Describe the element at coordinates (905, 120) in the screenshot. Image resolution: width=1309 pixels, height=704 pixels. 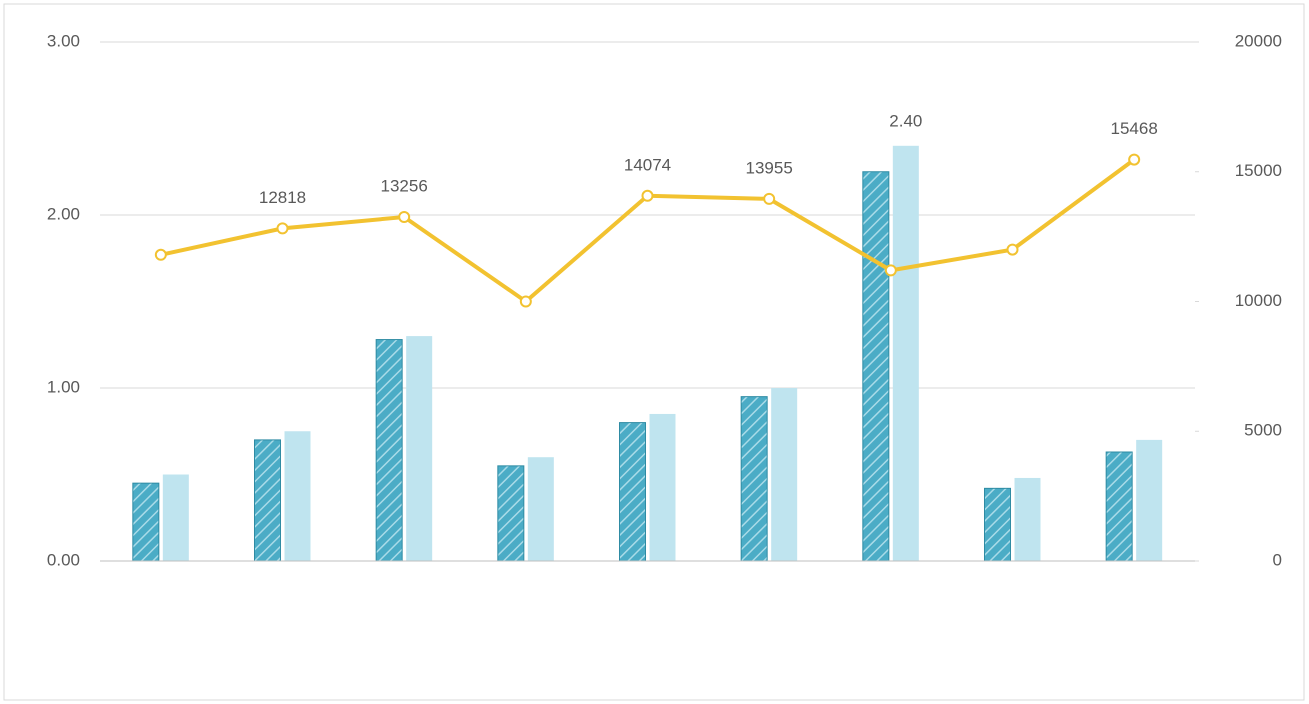
I see `data-label: 2.40` at that location.